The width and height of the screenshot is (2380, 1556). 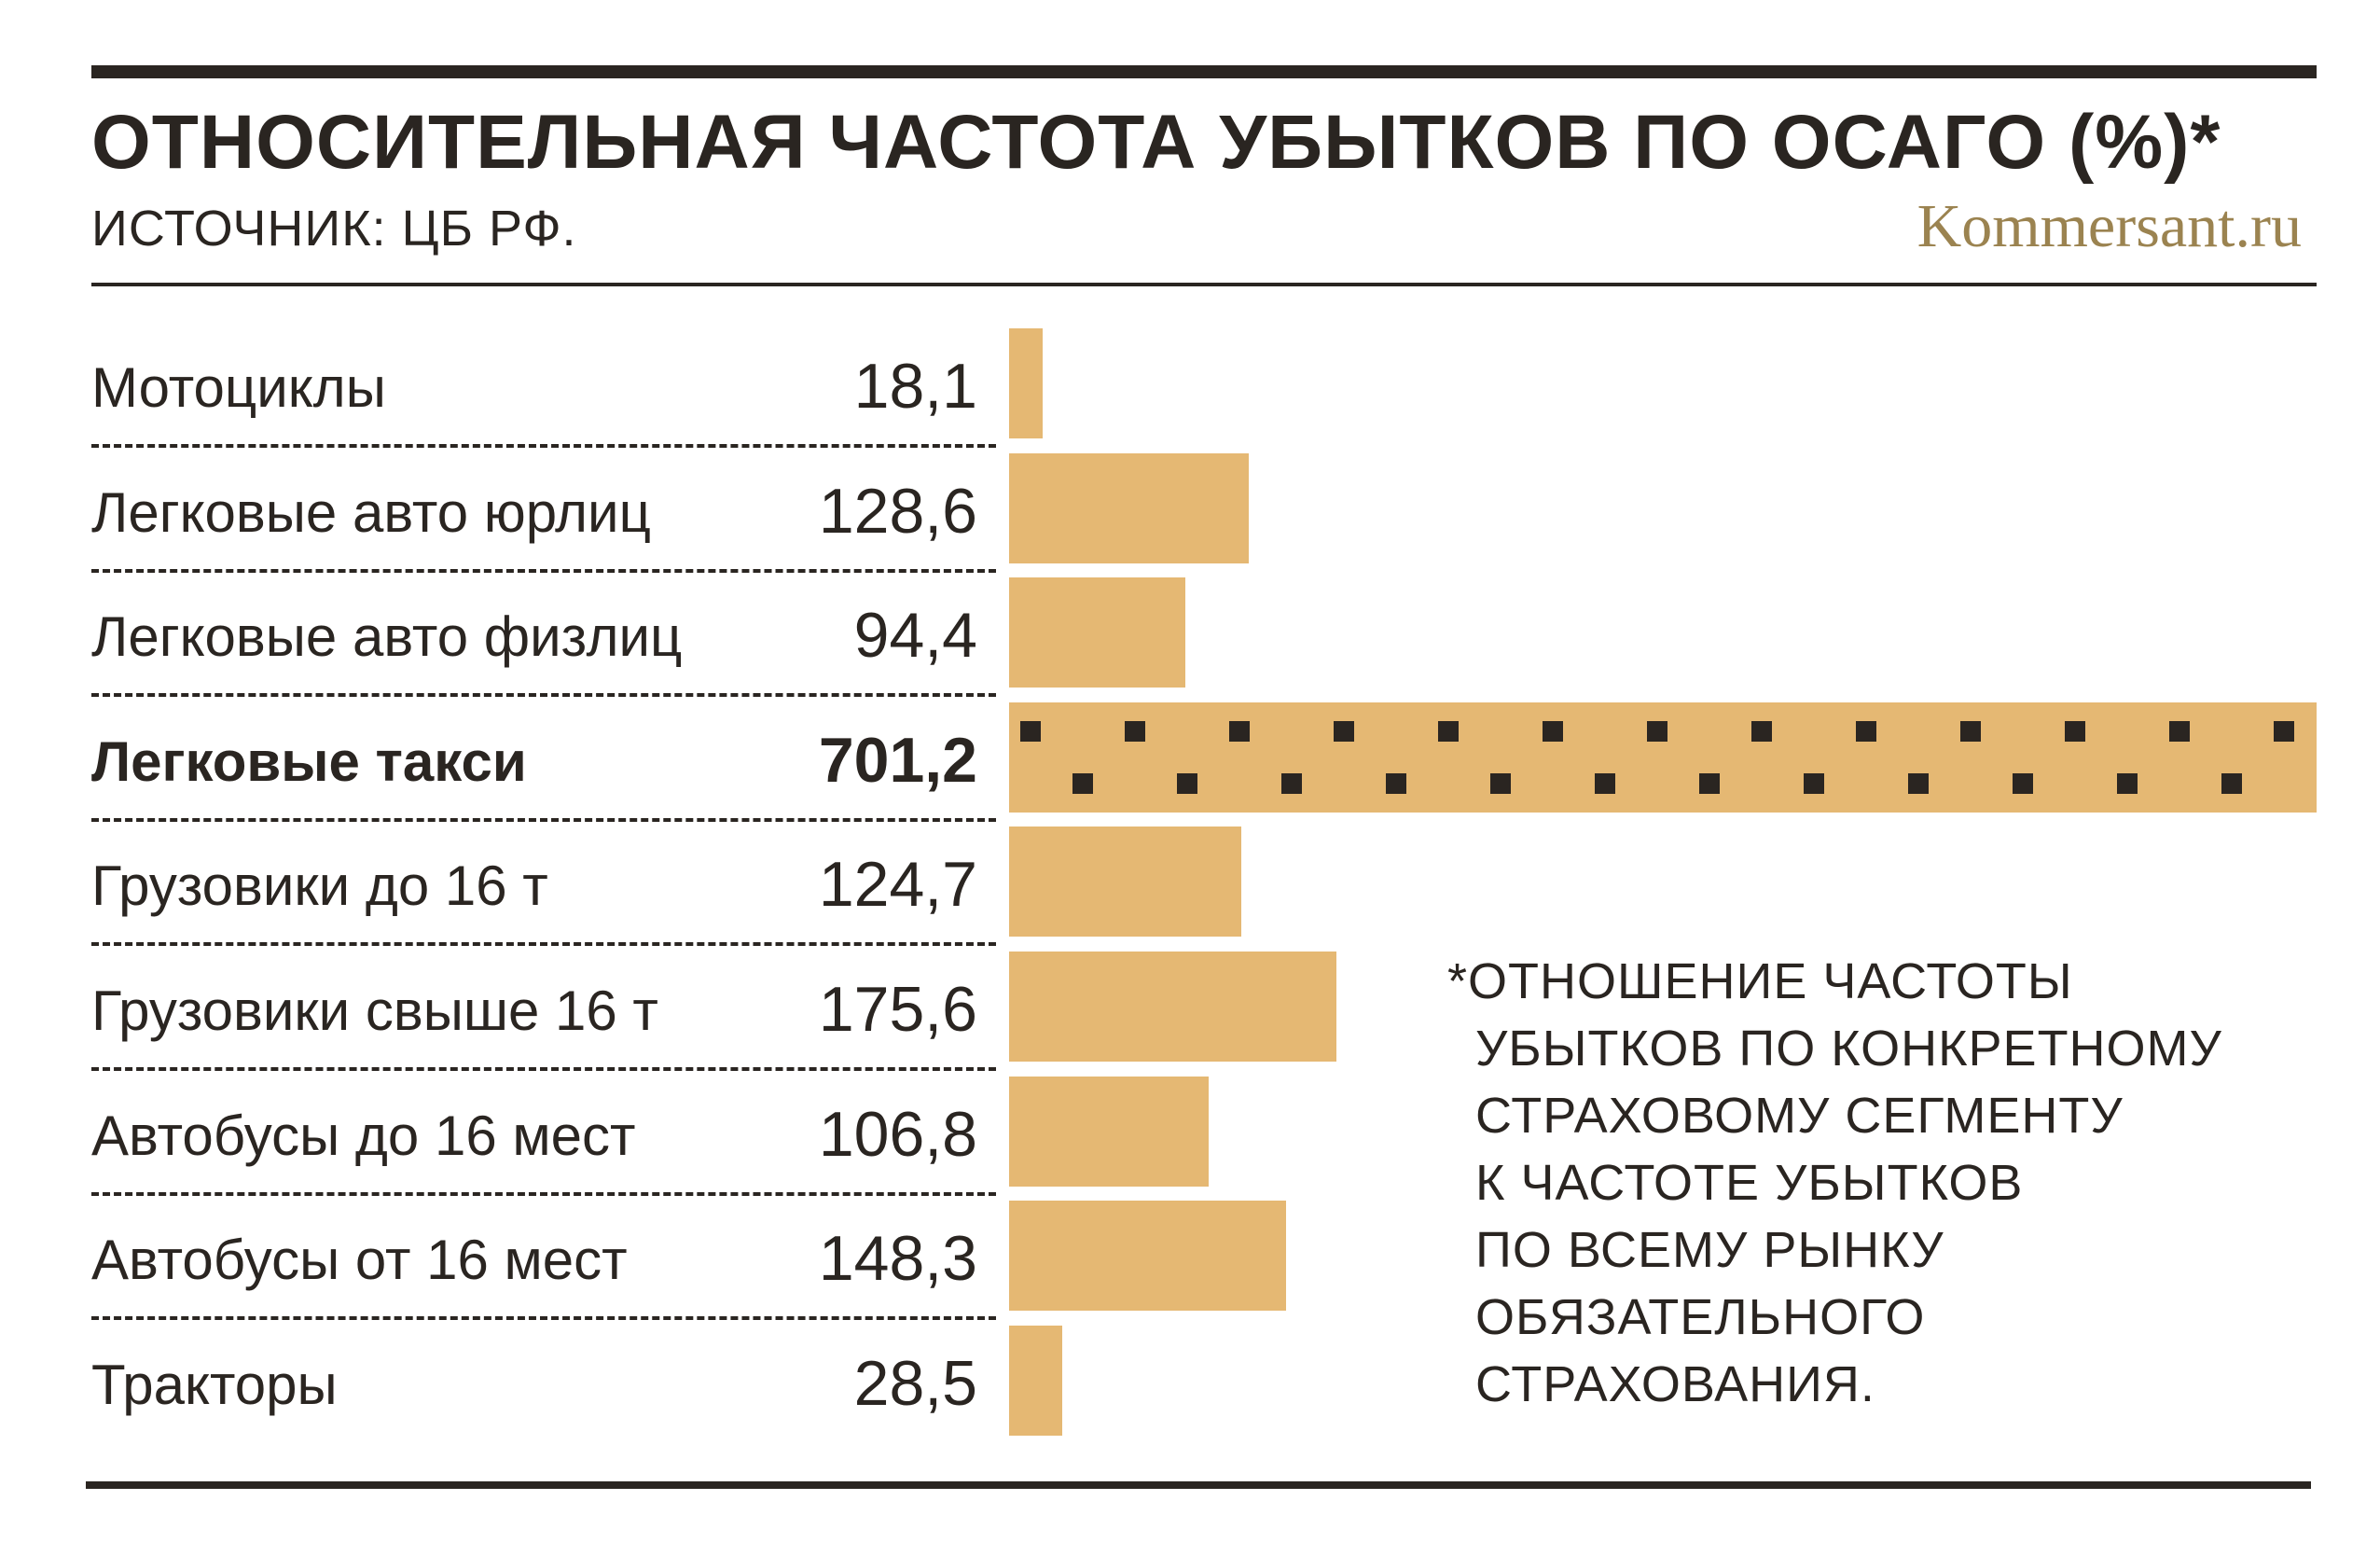 I want to click on value-label: 175,6, so click(x=897, y=1009).